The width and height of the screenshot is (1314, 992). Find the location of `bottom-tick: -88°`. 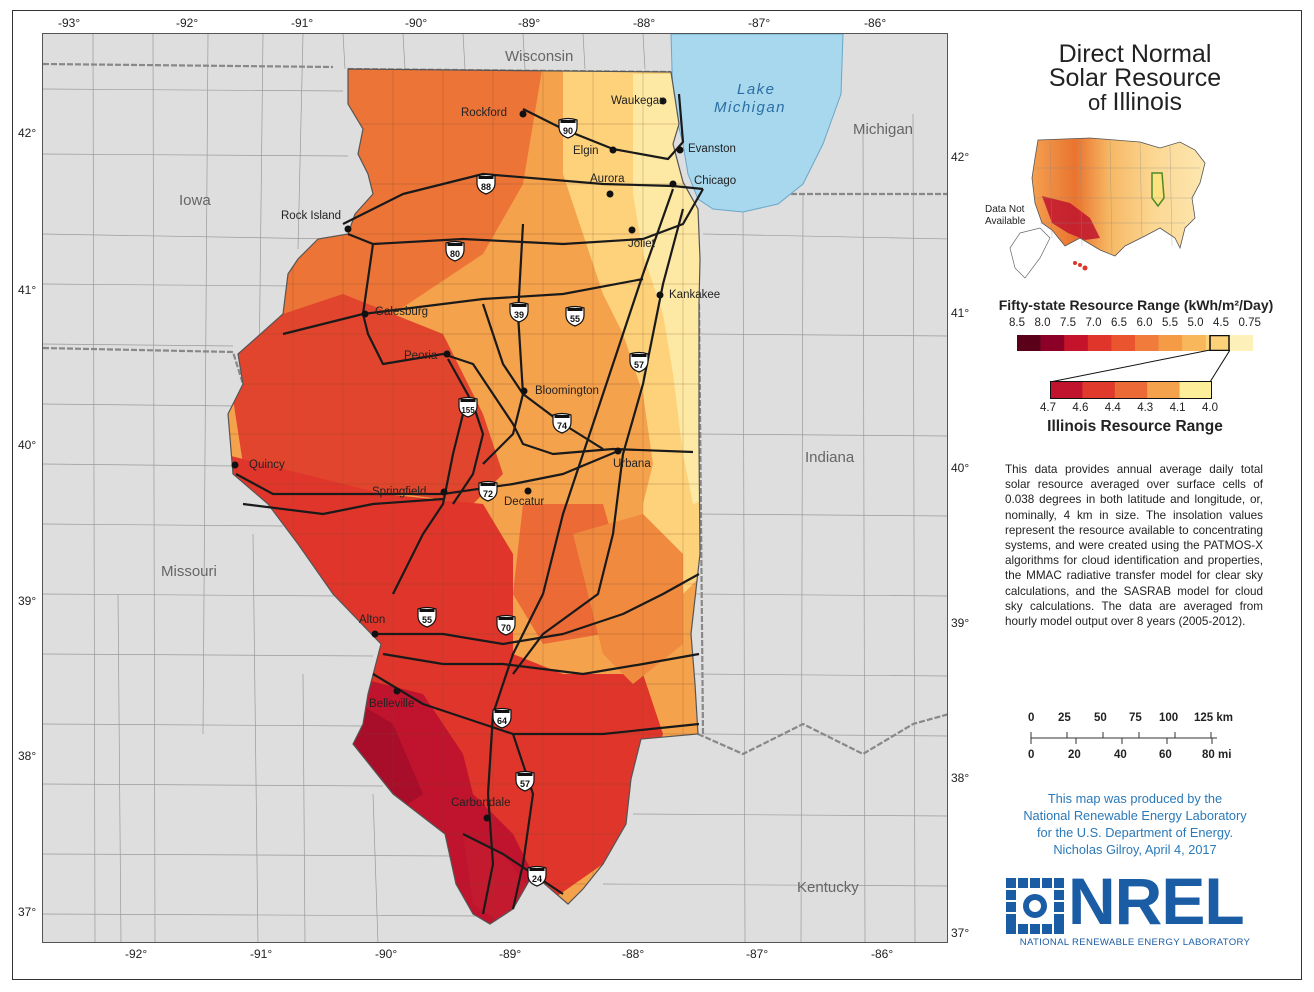

bottom-tick: -88° is located at coordinates (633, 954).